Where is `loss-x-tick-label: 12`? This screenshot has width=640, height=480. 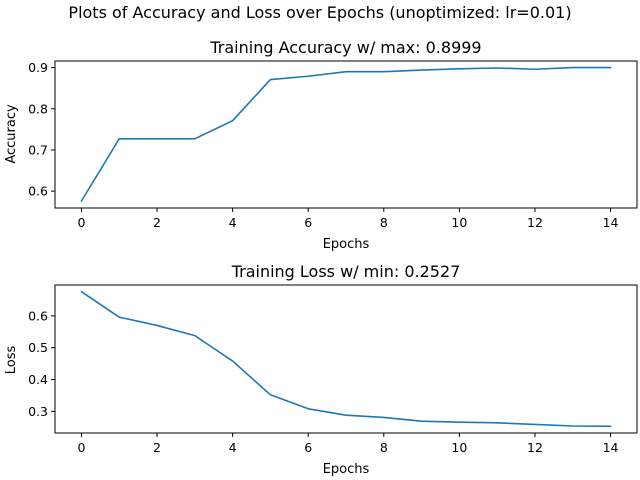
loss-x-tick-label: 12 is located at coordinates (535, 447).